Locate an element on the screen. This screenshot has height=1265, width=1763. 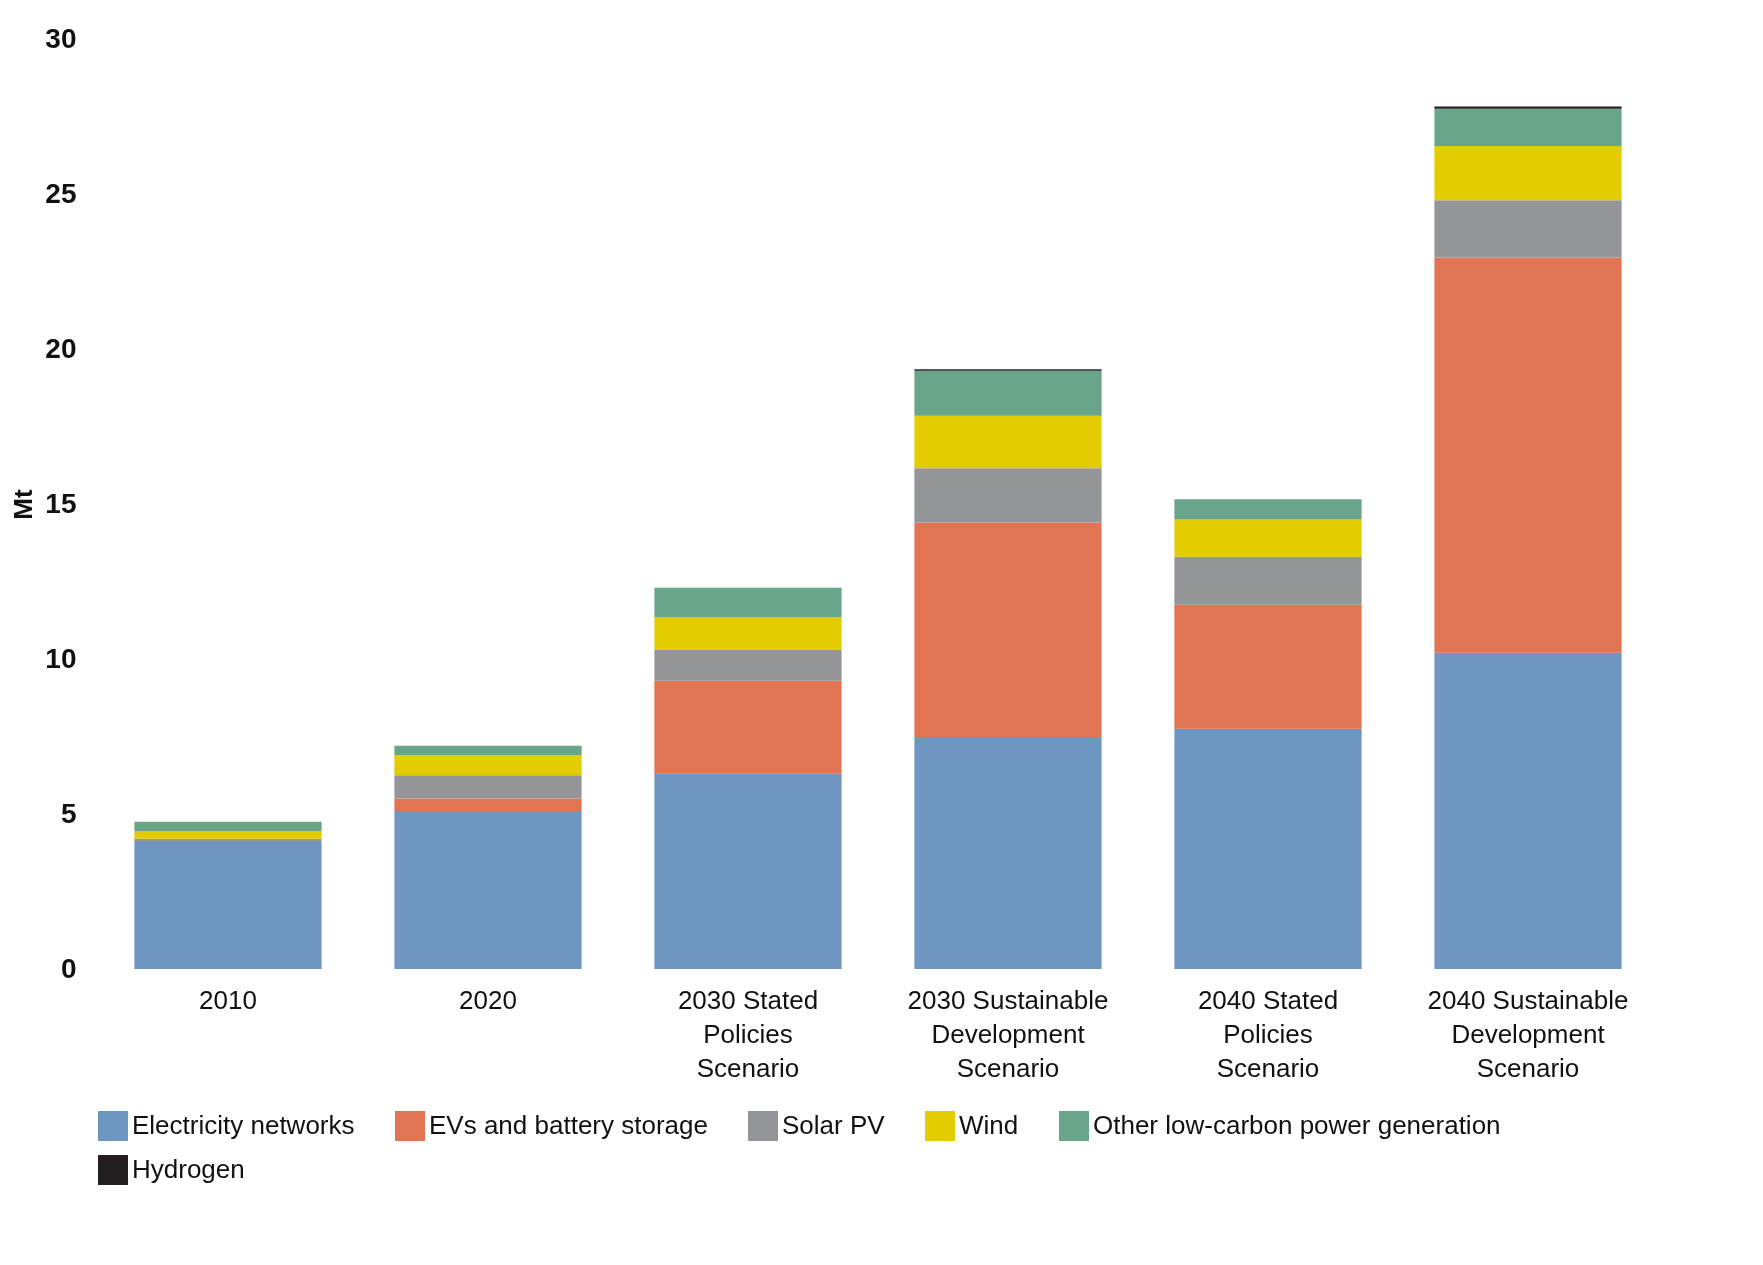
y-tick-label: 10 is located at coordinates (61, 658).